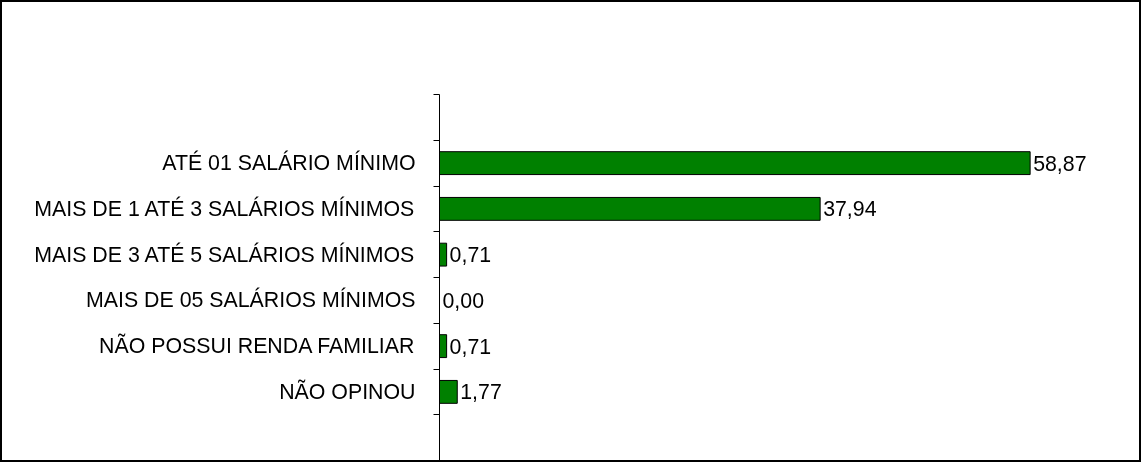 This screenshot has height=466, width=1145. Describe the element at coordinates (1060, 163) in the screenshot. I see `data-label: 58,87` at that location.